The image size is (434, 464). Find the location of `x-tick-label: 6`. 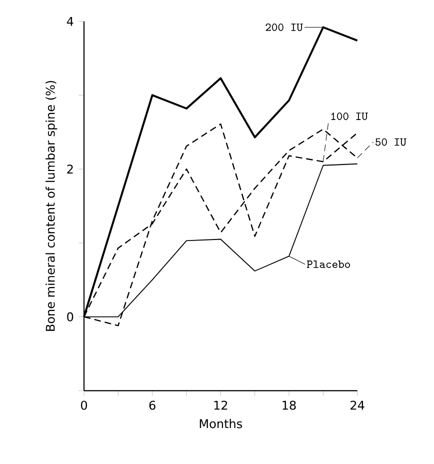

x-tick-label: 6 is located at coordinates (152, 405).